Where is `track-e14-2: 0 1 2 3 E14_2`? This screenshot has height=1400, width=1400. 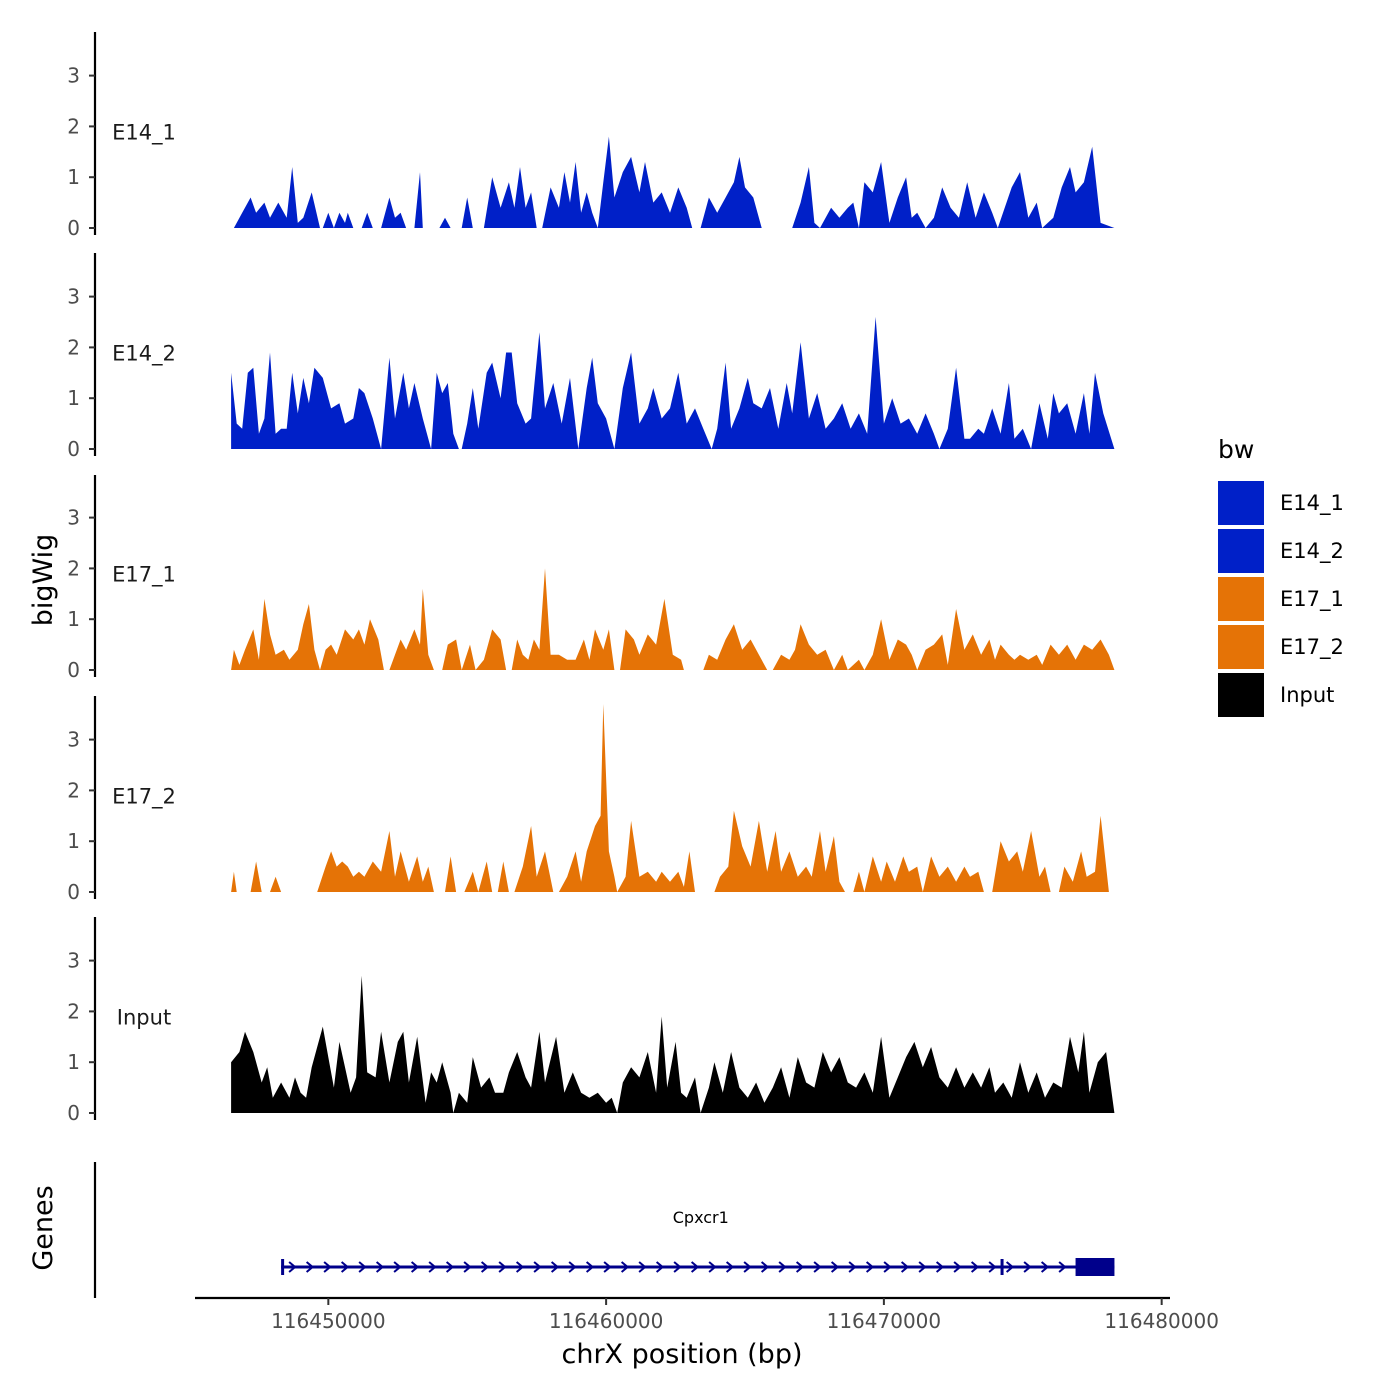
track-e14-2: 0 1 2 3 E14_2 is located at coordinates (591, 357).